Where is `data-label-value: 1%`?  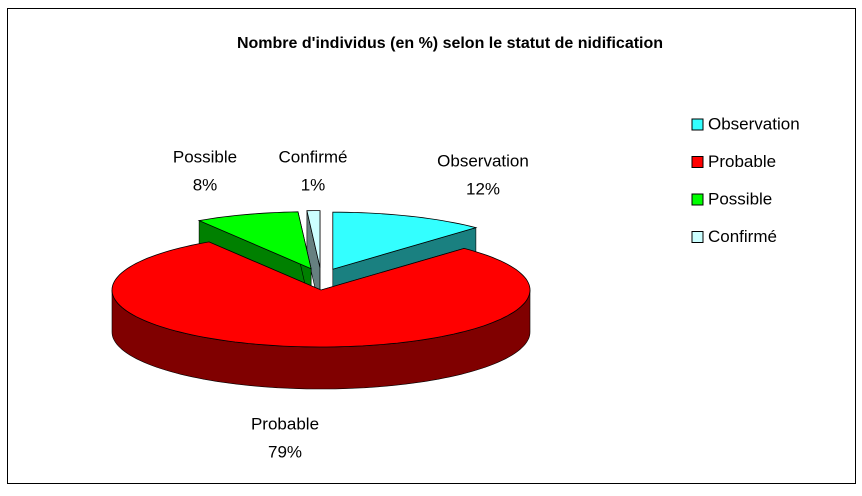
data-label-value: 1% is located at coordinates (313, 184).